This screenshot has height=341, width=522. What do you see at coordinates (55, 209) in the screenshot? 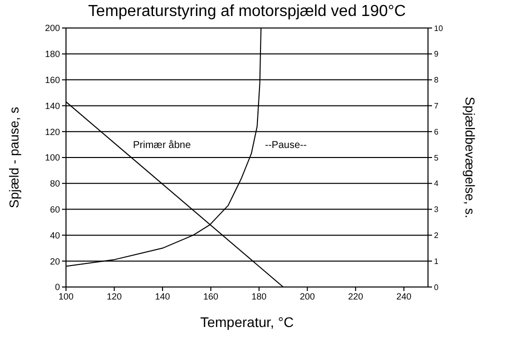
I see `y-tick-label: 60` at bounding box center [55, 209].